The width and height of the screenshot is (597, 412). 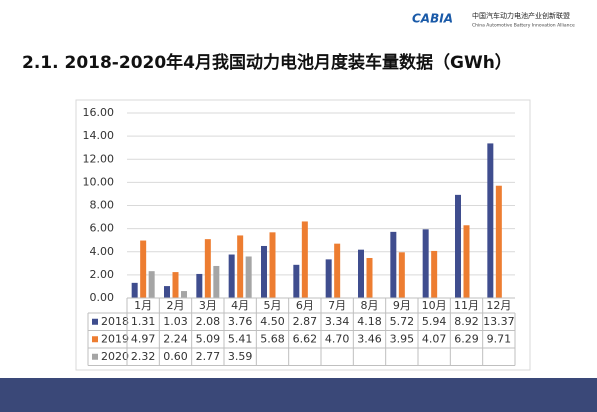 What do you see at coordinates (434, 305) in the screenshot?
I see `x-tick-label: 10月` at bounding box center [434, 305].